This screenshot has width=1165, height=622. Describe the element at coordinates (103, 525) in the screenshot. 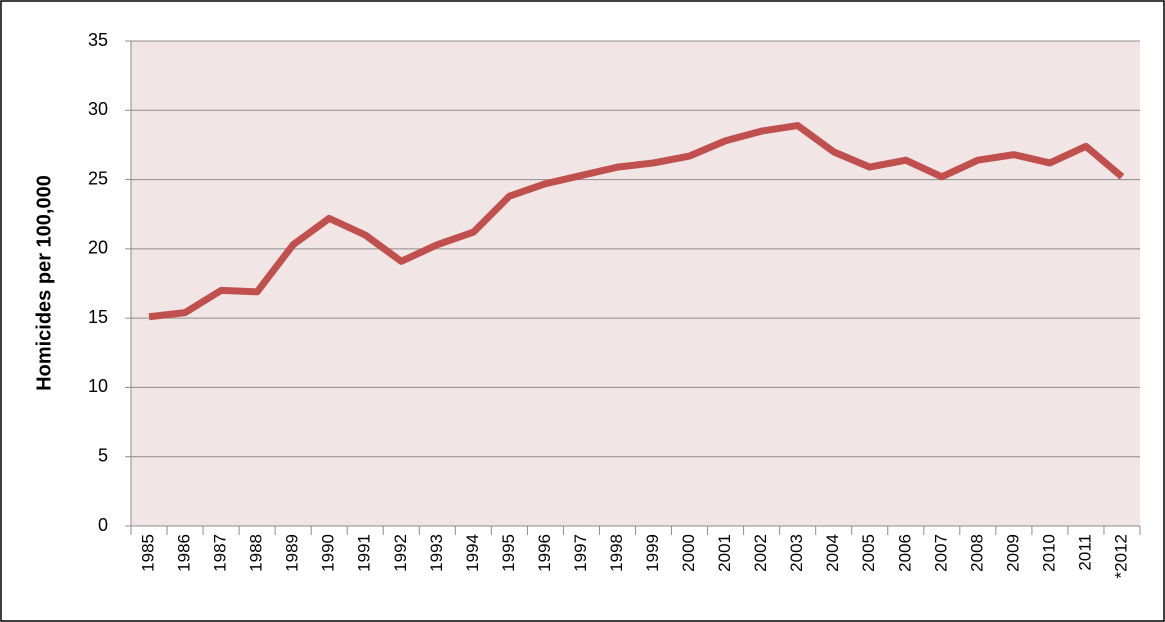

I see `y-tick-label: 0` at that location.